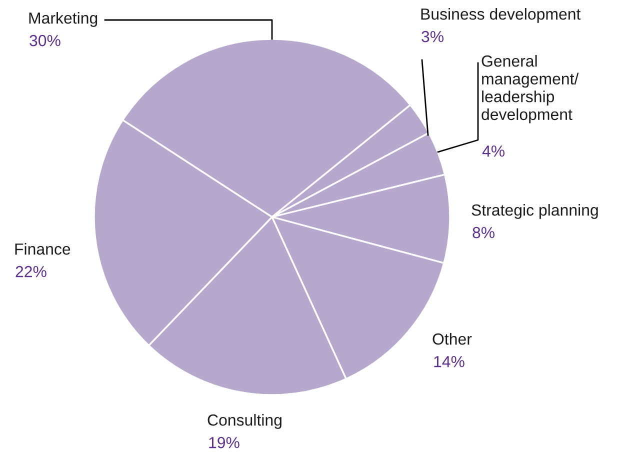  I want to click on data-label: 4%, so click(493, 151).